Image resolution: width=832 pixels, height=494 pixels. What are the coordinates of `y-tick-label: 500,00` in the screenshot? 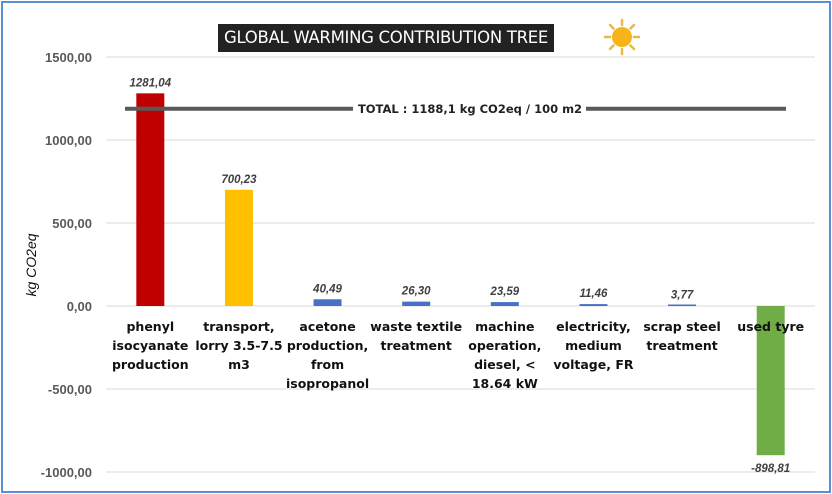 It's located at (72, 223).